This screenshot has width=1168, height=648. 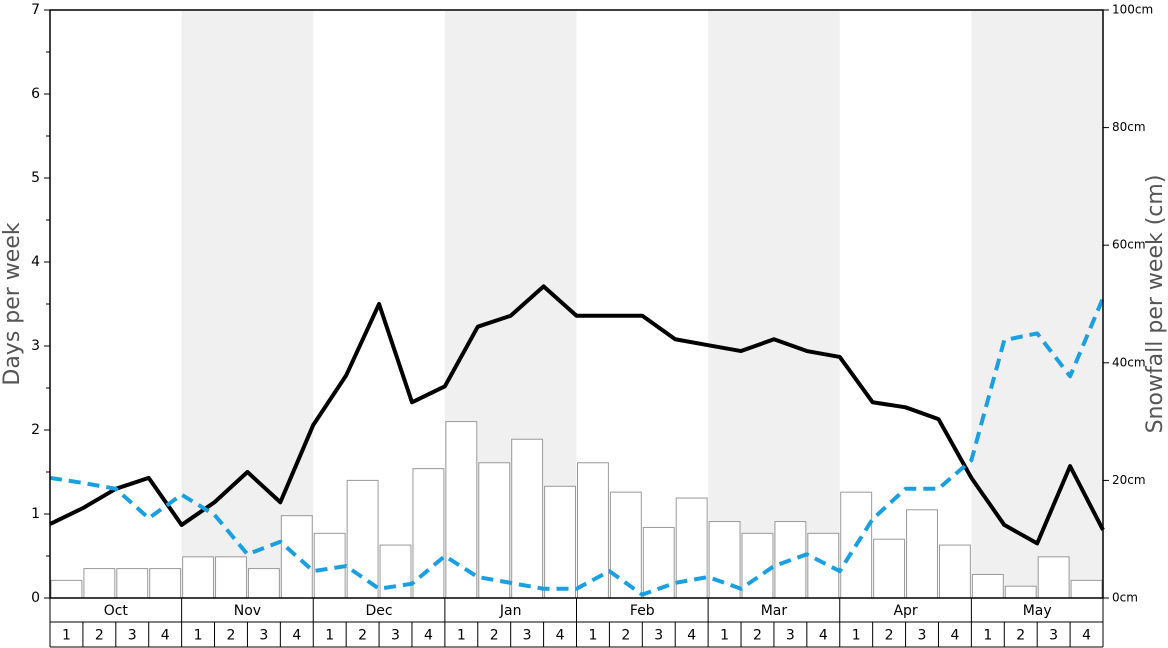 What do you see at coordinates (1155, 304) in the screenshot?
I see `y2-axis-title: Snowfall per week (cm)` at bounding box center [1155, 304].